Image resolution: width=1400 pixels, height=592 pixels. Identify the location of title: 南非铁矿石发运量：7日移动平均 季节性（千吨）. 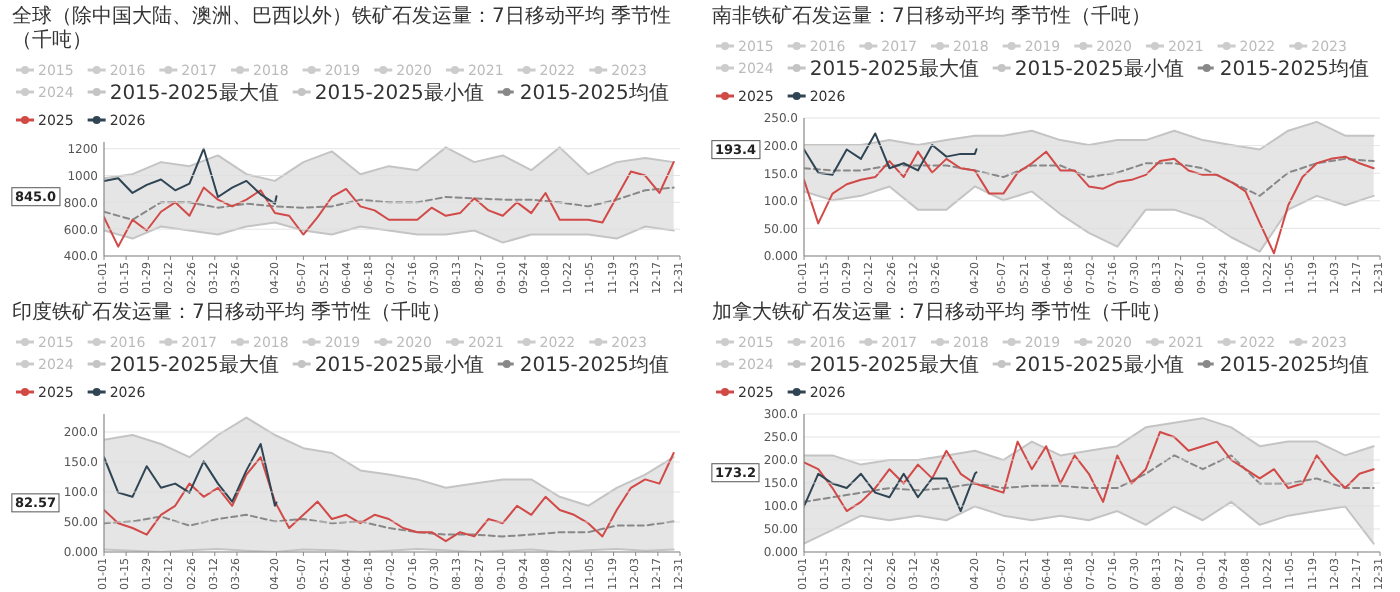
(932, 17).